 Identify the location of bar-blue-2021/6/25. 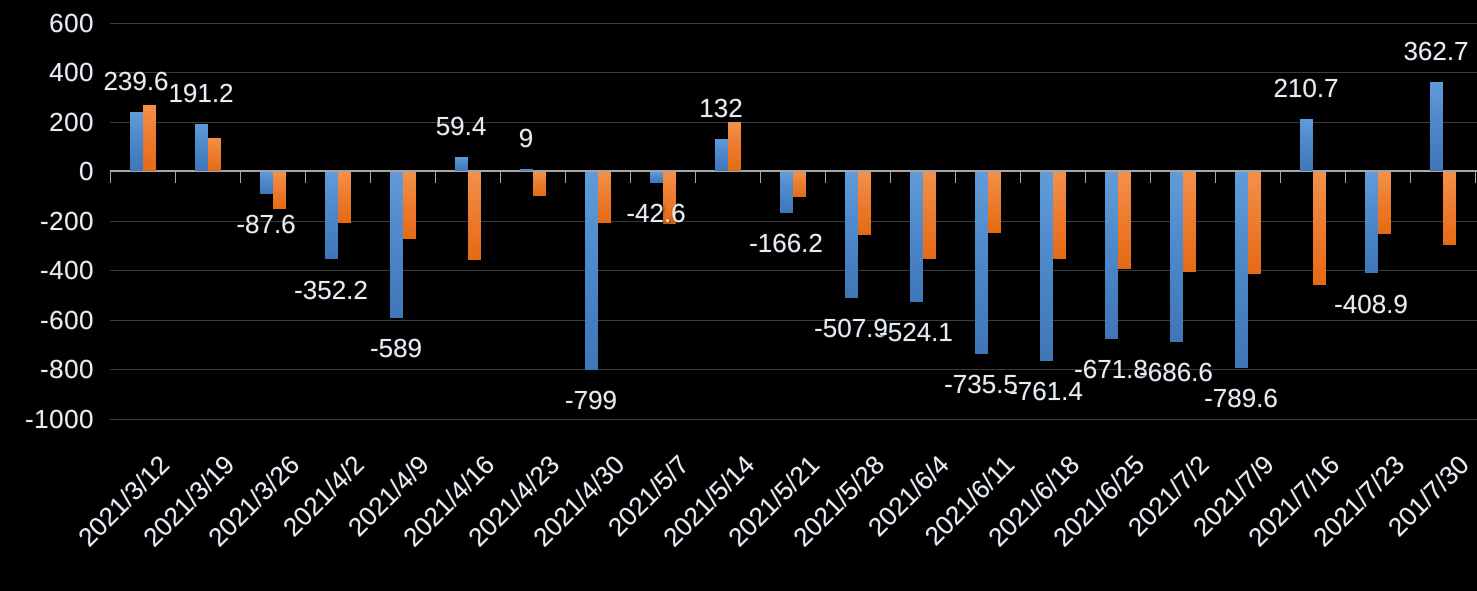
(1111, 255).